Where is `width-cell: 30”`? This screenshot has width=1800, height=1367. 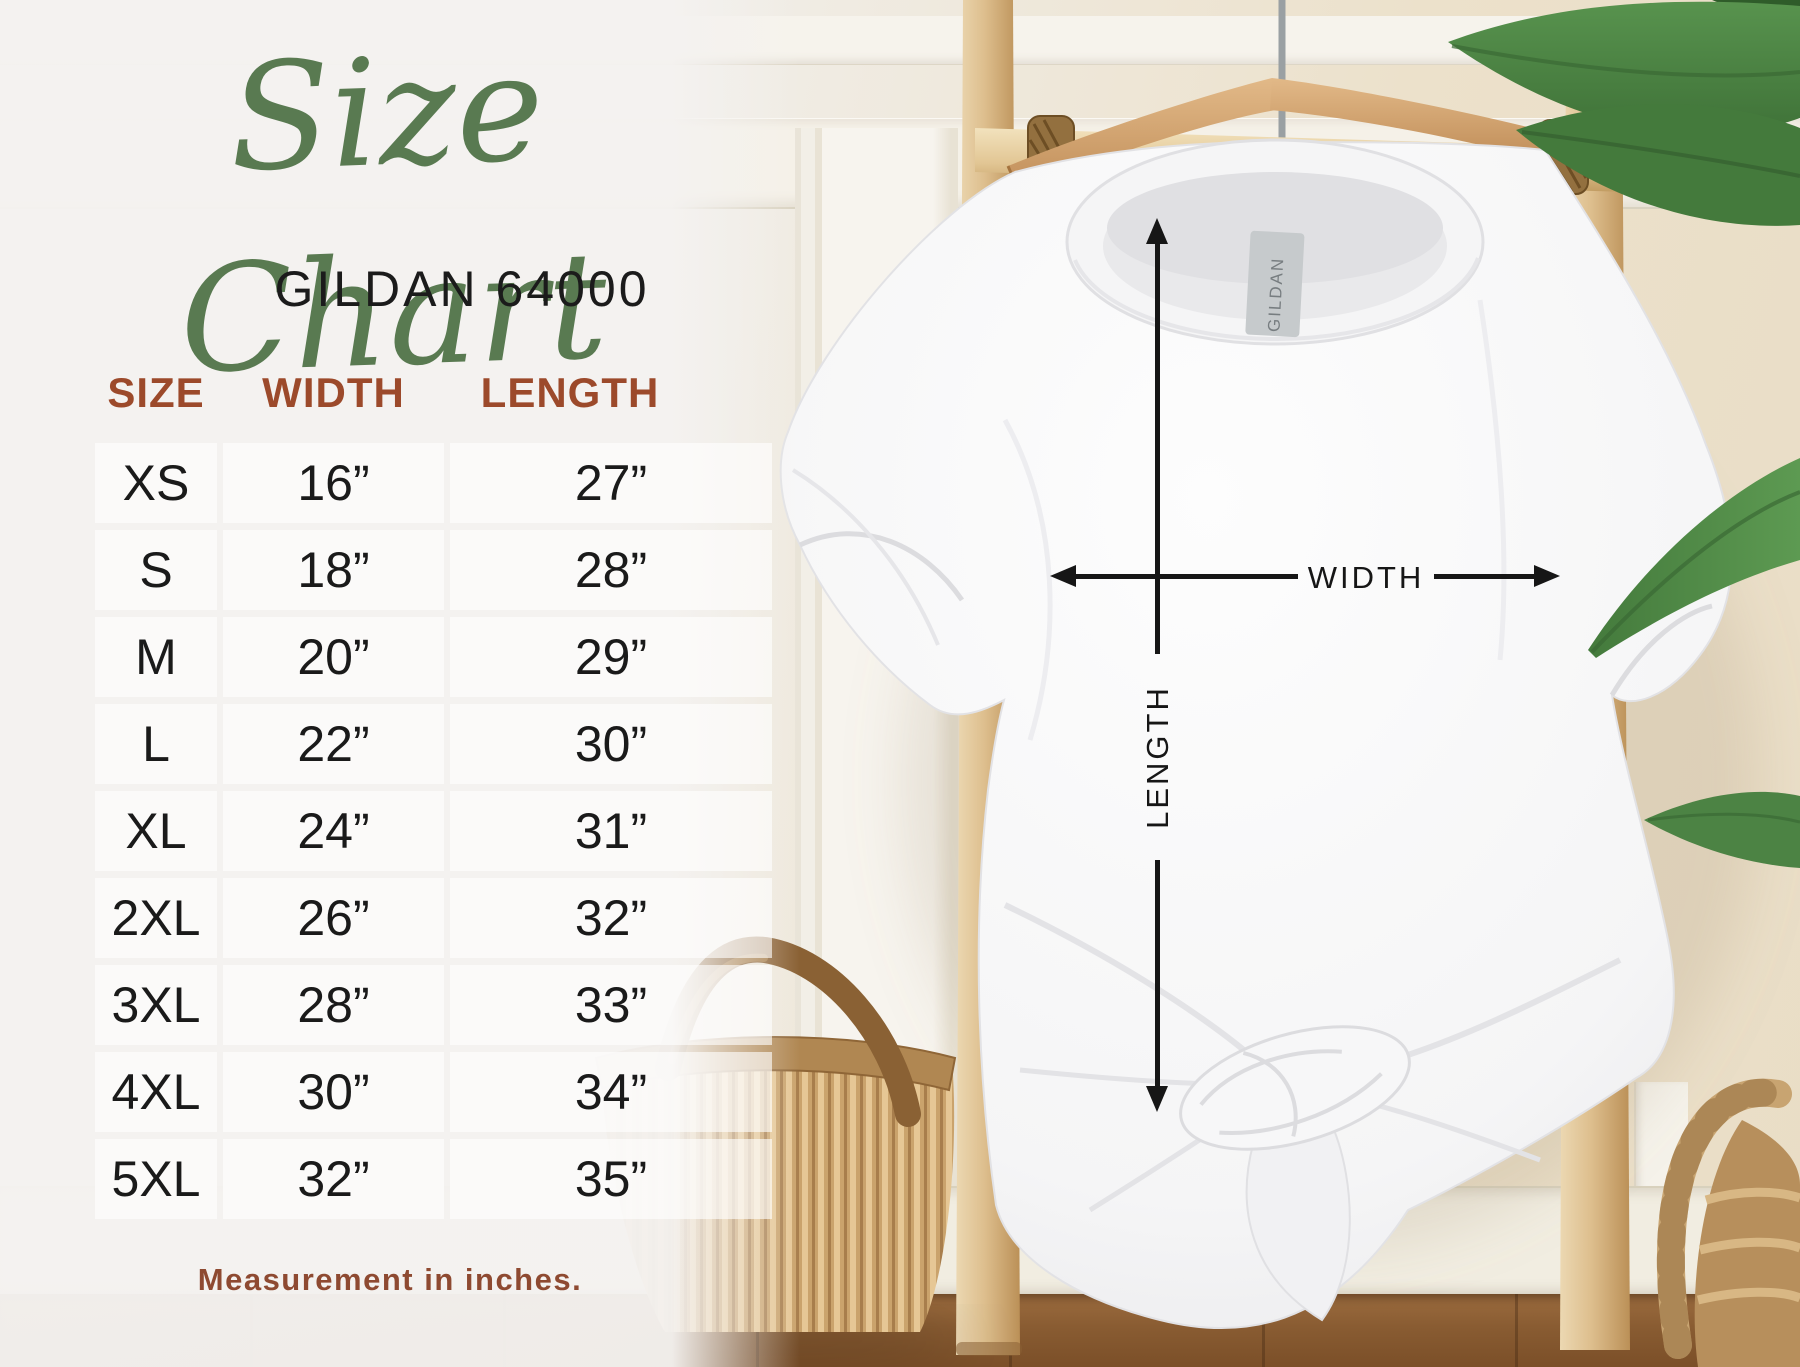
width-cell: 30” is located at coordinates (333, 1092).